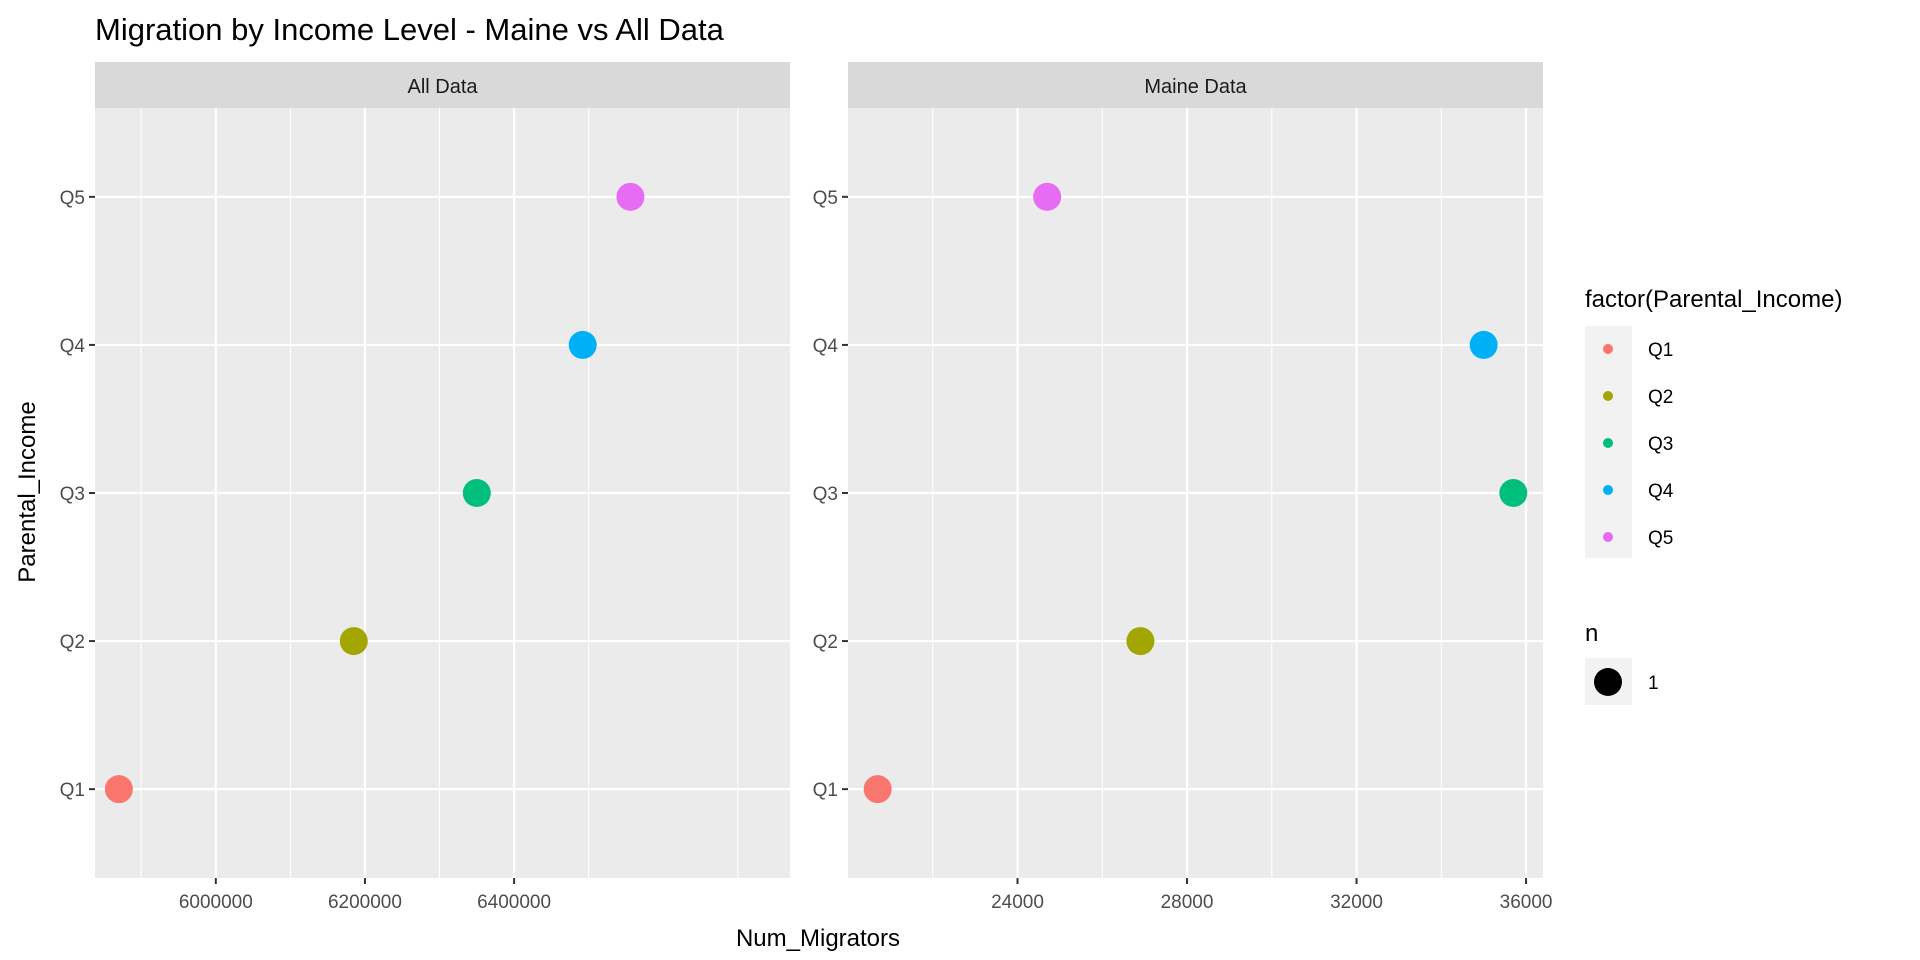 The height and width of the screenshot is (960, 1920). Describe the element at coordinates (216, 902) in the screenshot. I see `x-tick-label: 6000000` at that location.